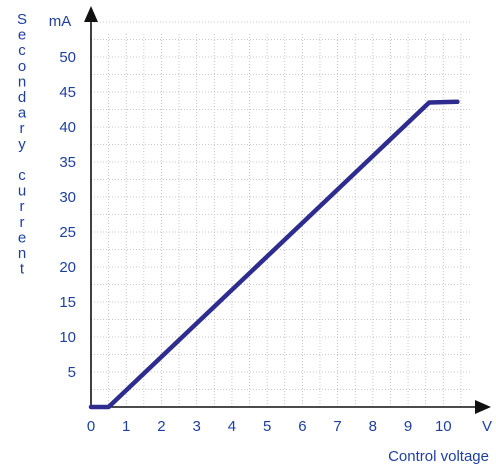 This screenshot has height=466, width=496. What do you see at coordinates (67, 267) in the screenshot?
I see `y-tick-label: 20` at bounding box center [67, 267].